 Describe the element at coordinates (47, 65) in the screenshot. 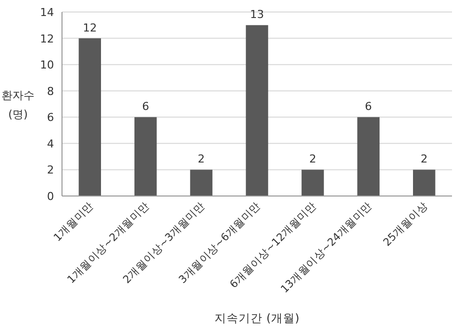

I see `y-tick-label: 10` at that location.